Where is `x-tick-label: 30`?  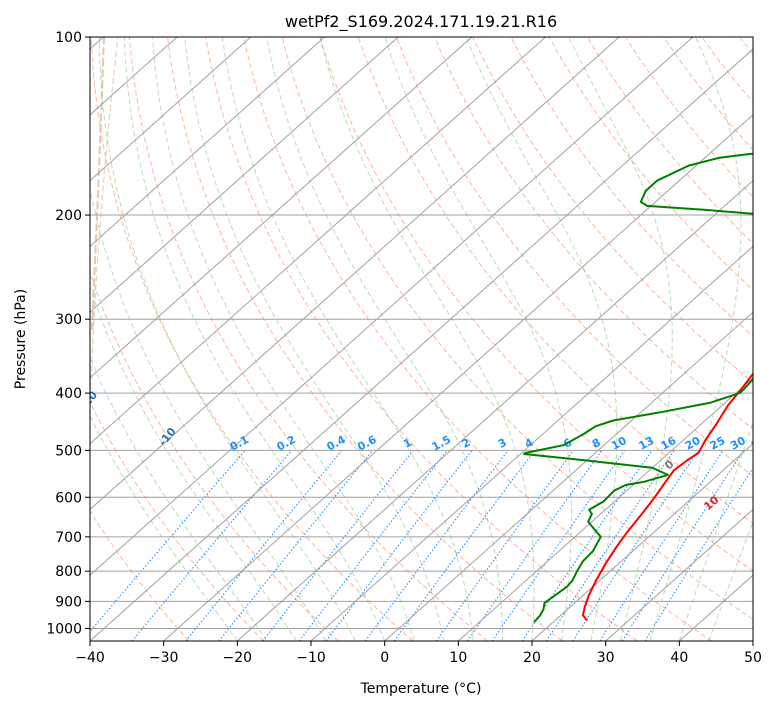
x-tick-label: 30 is located at coordinates (606, 658).